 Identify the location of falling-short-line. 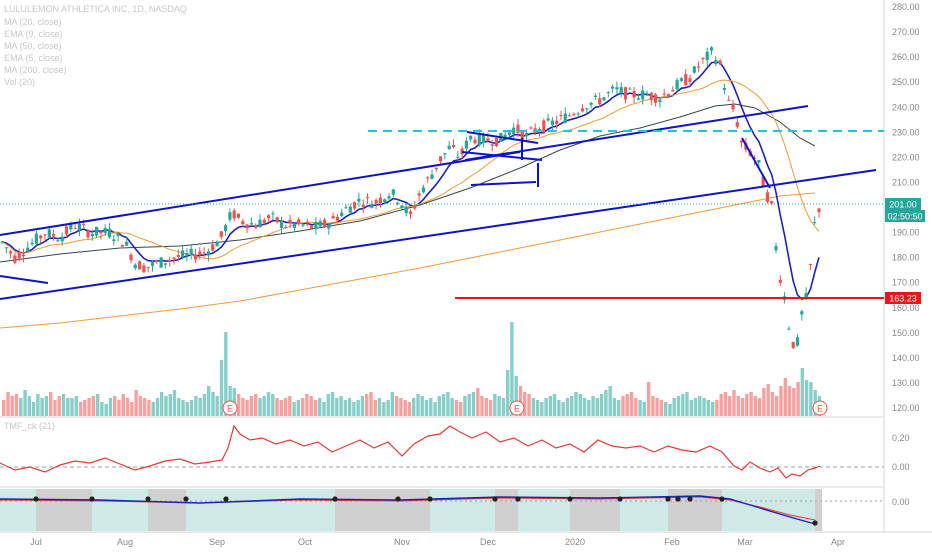
(756, 163).